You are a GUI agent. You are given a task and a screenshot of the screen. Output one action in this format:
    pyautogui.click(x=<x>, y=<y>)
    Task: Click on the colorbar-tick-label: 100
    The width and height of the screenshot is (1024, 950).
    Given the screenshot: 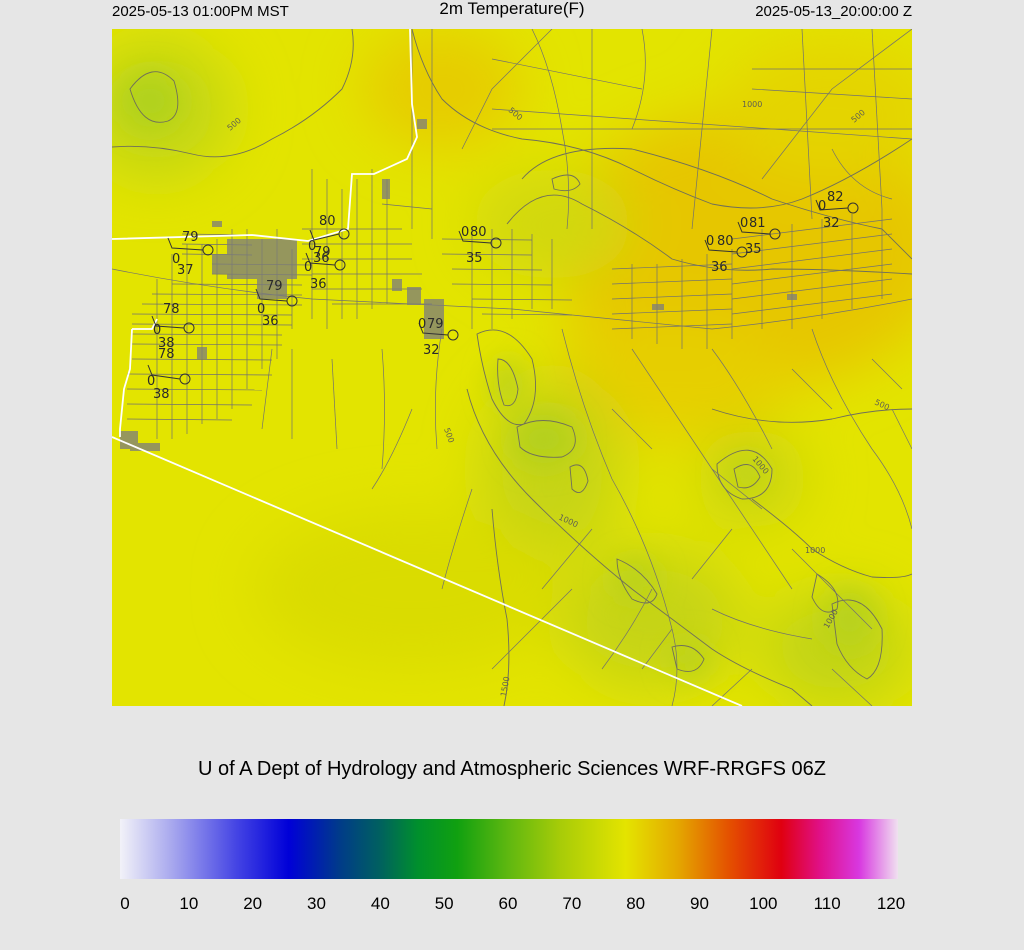 What is the action you would take?
    pyautogui.click(x=763, y=903)
    